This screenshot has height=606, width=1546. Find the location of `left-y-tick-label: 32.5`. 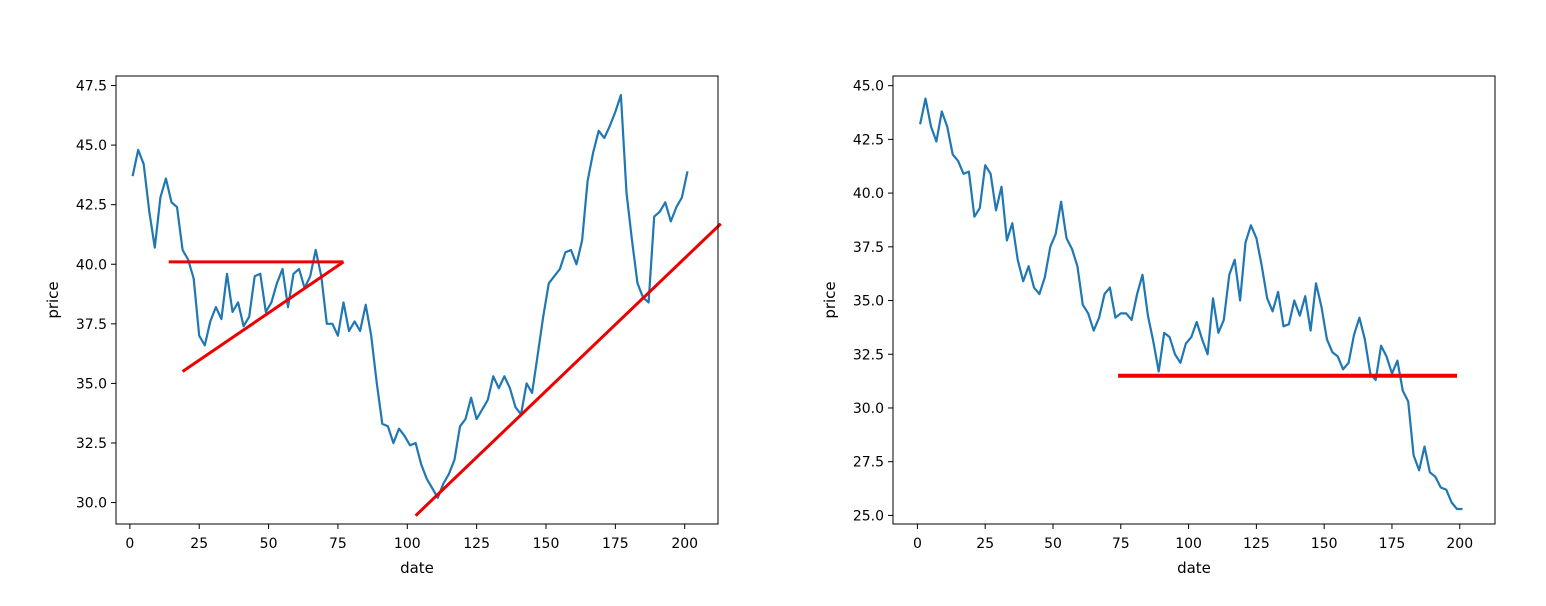

left-y-tick-label: 32.5 is located at coordinates (91, 444).